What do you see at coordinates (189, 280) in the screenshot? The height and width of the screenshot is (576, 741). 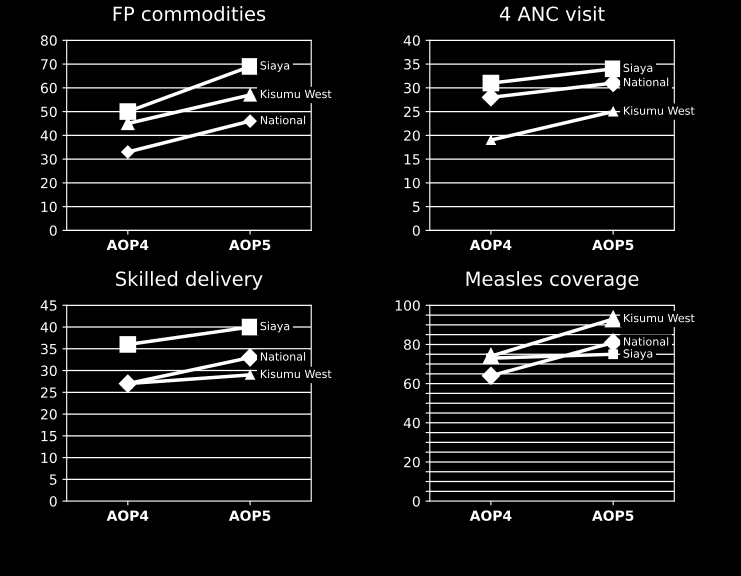 I see `chart-title: Skilled delivery` at bounding box center [189, 280].